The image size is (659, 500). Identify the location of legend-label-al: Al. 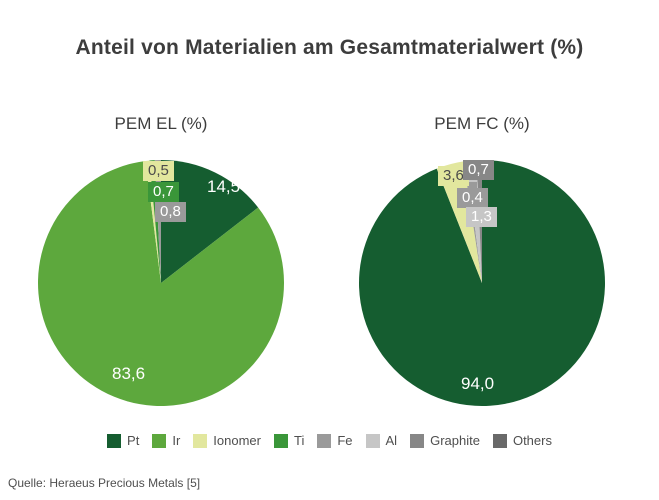
(391, 440).